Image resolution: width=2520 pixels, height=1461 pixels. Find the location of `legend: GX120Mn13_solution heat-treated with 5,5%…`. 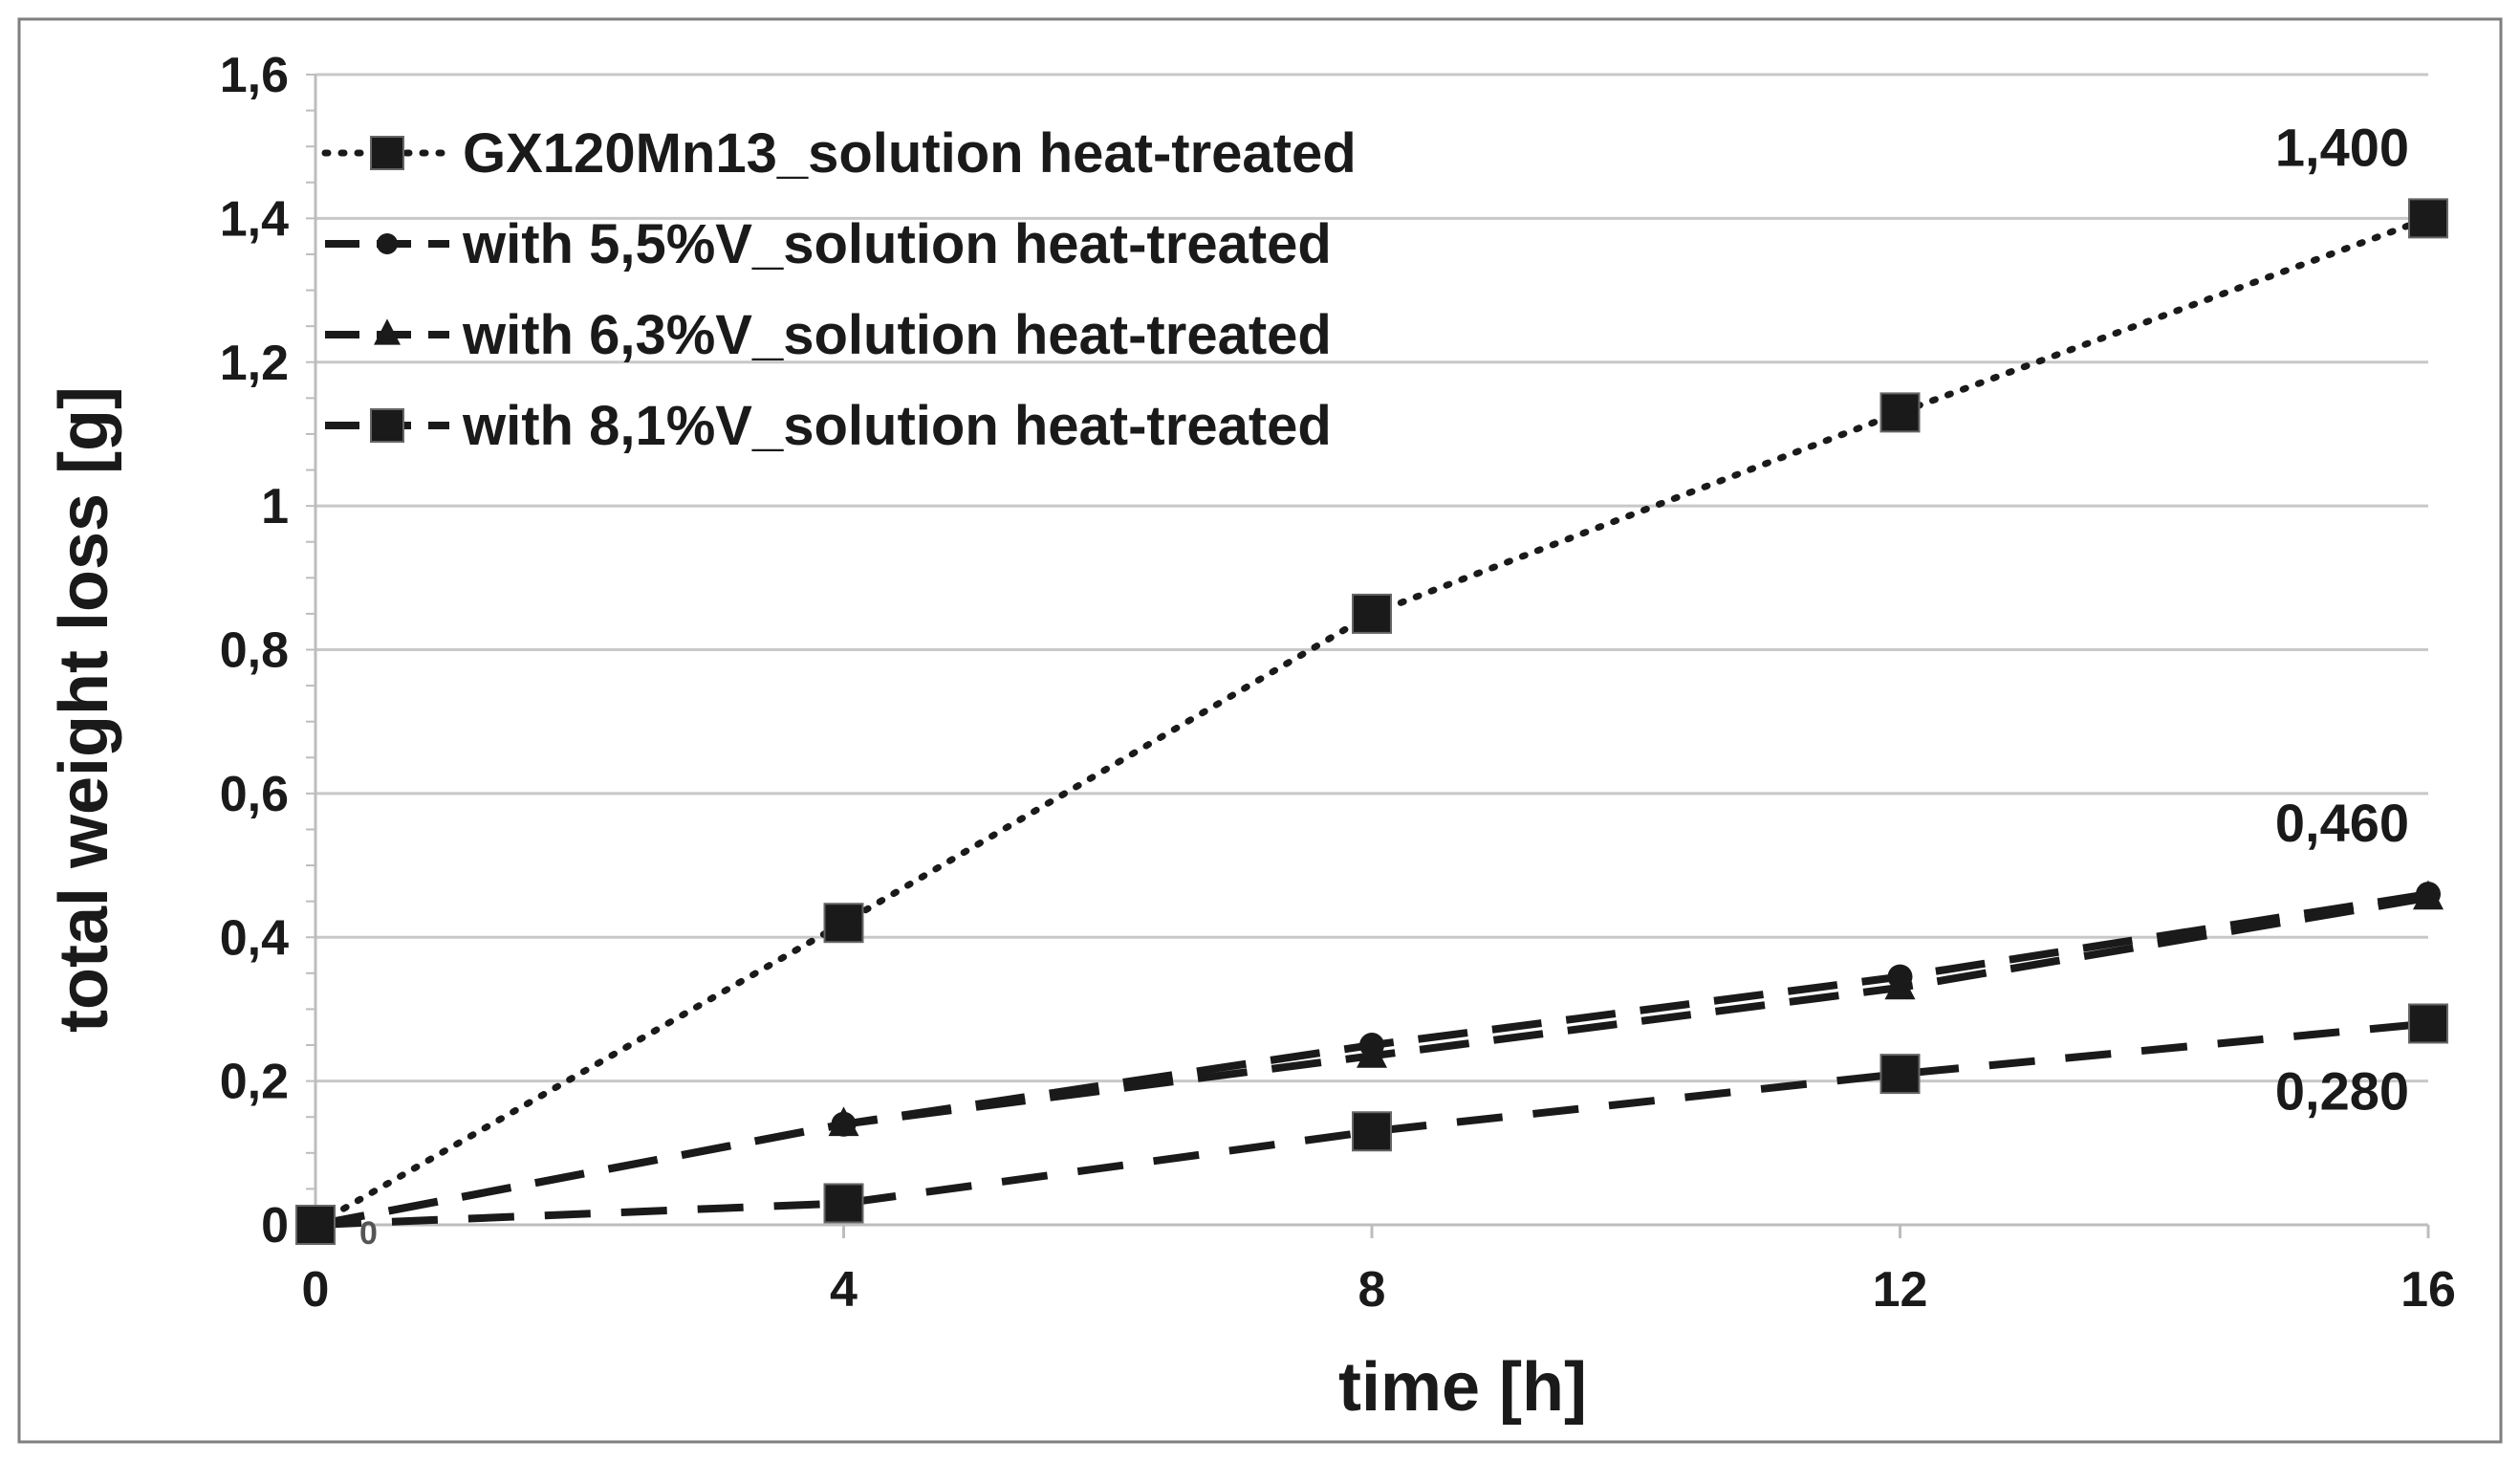

legend: GX120Mn13_solution heat-treated with 5,5%… is located at coordinates (839, 289).